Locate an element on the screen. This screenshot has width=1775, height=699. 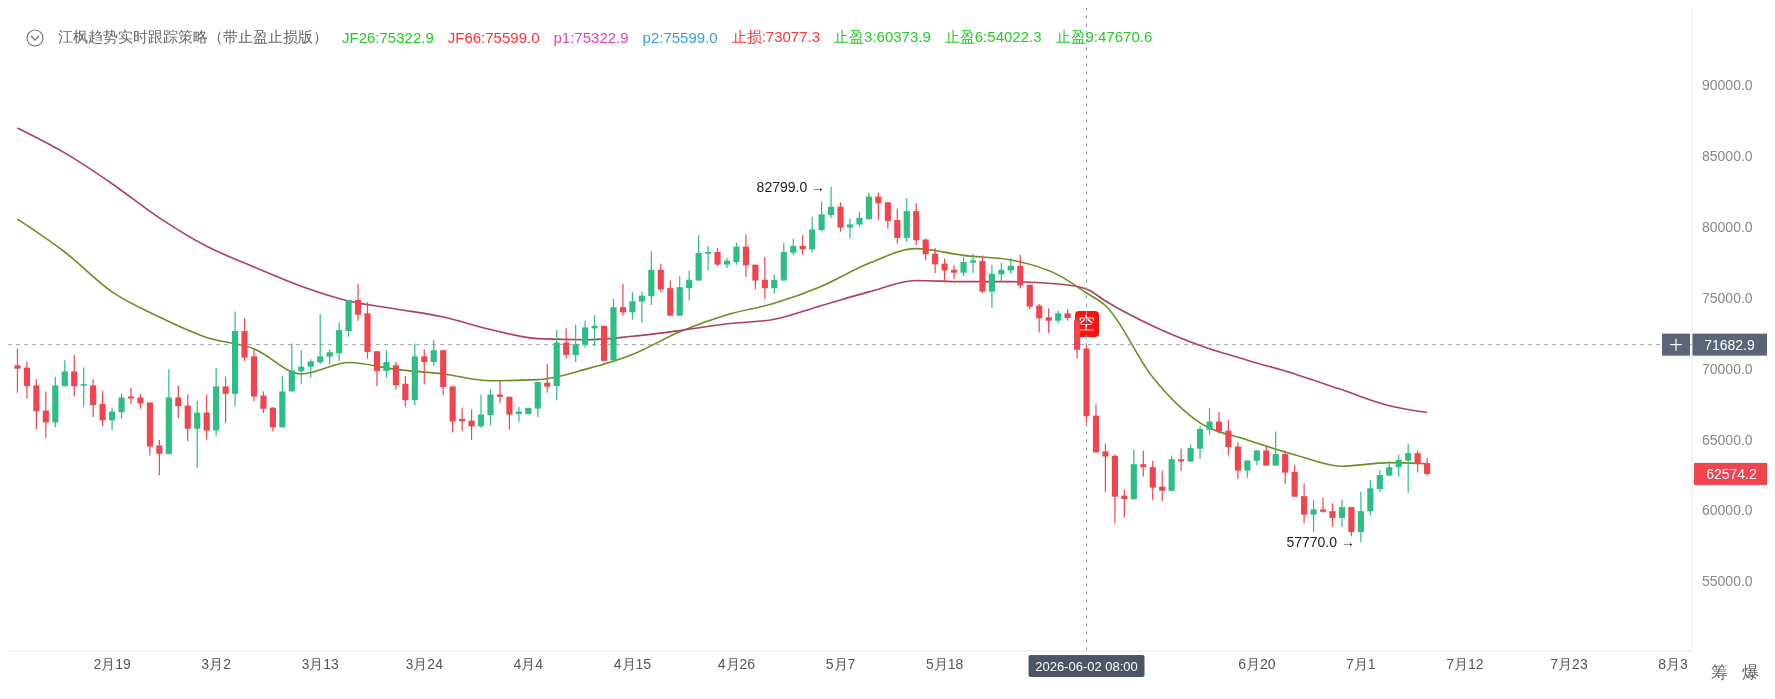
ref-line-label: 2026-06-02 08:00 is located at coordinates (1086, 666).